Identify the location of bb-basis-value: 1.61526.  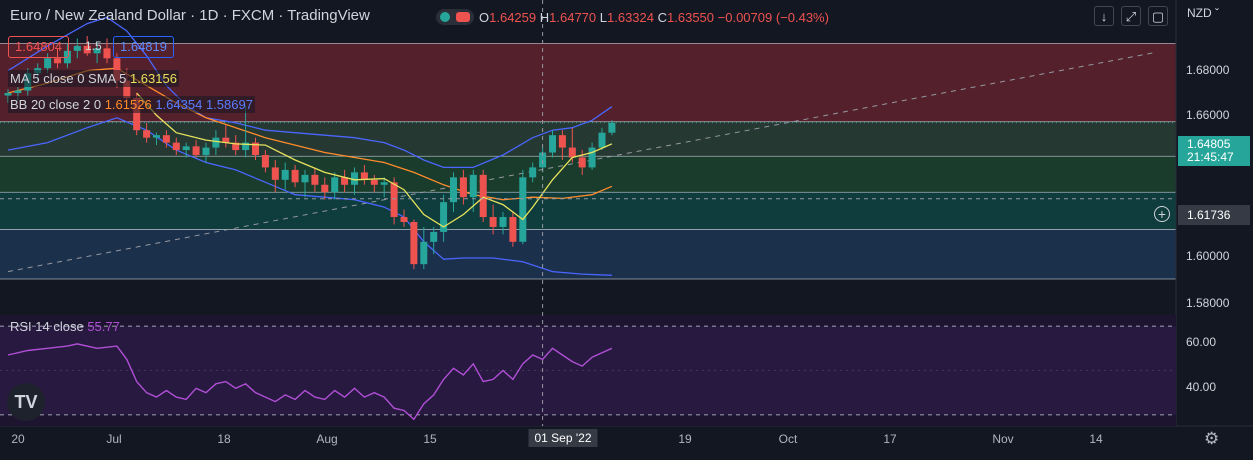
(128, 104).